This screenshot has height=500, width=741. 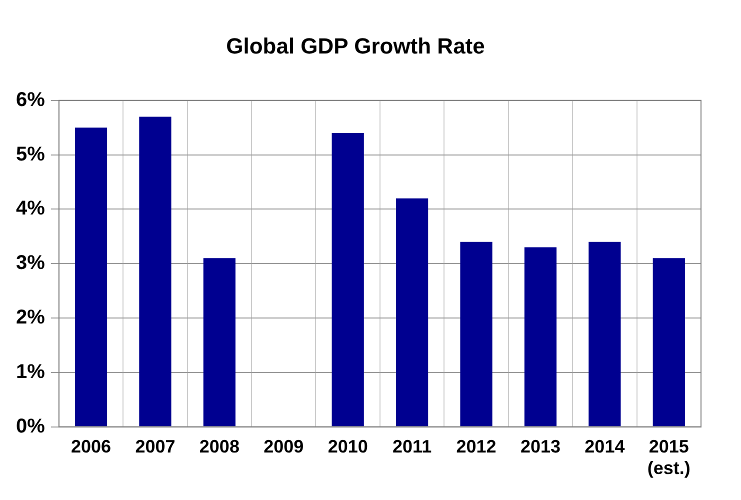 I want to click on y-tick-label: 6%, so click(x=31, y=99).